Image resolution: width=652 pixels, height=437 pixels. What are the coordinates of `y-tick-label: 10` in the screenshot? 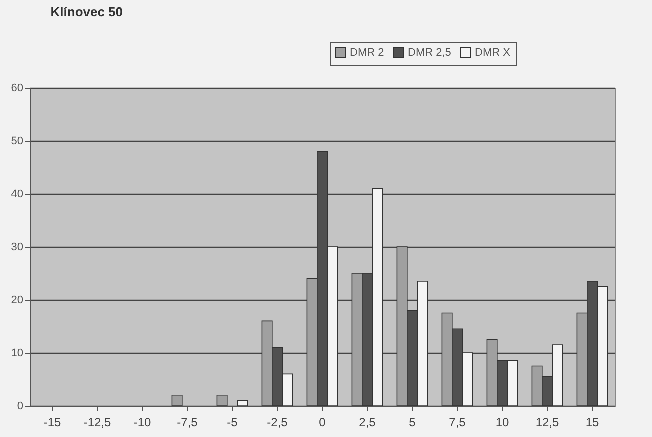 It's located at (17, 354).